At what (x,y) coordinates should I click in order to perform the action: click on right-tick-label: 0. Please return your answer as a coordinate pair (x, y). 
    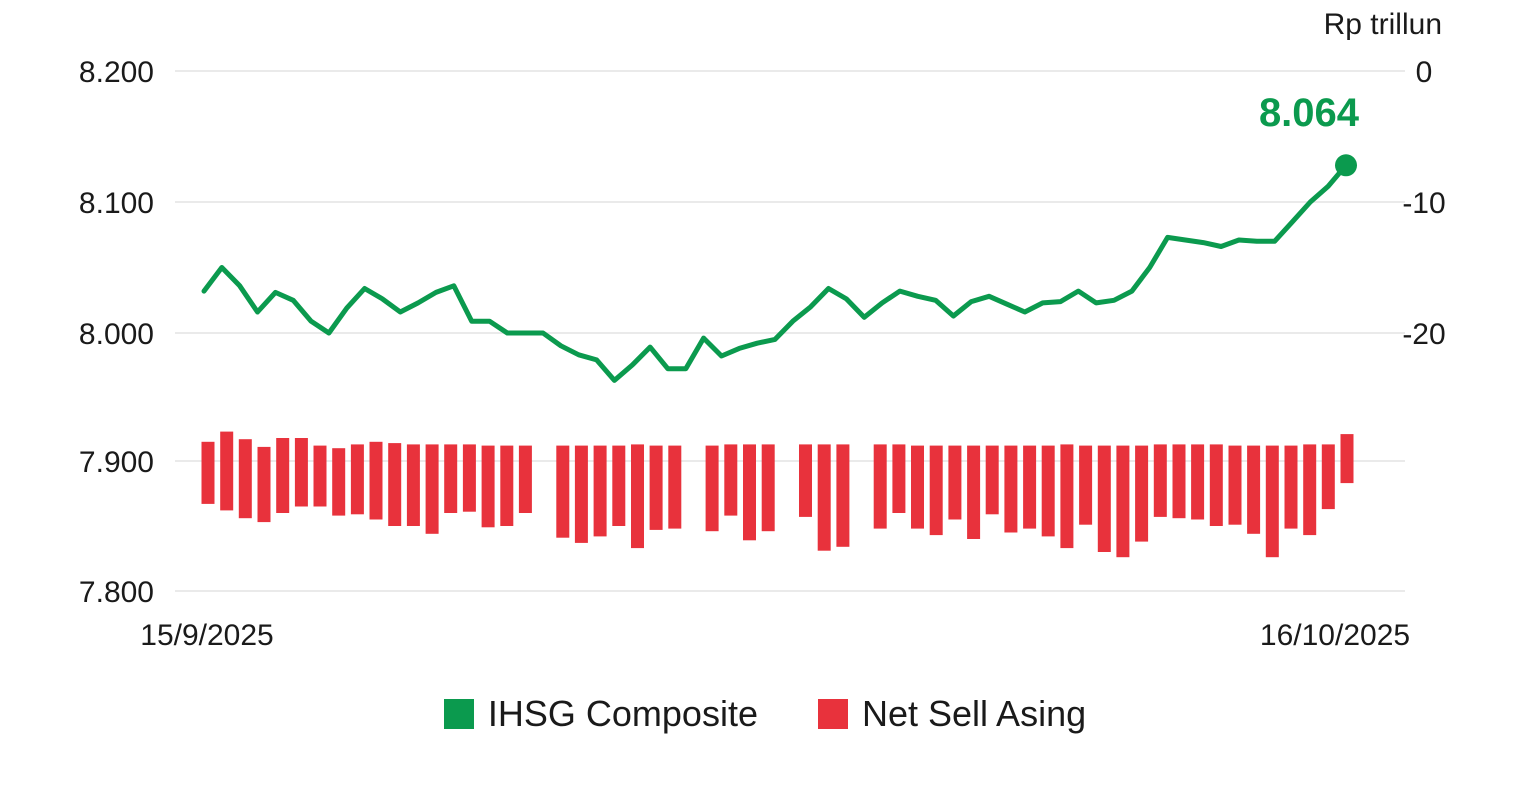
    Looking at the image, I should click on (1424, 72).